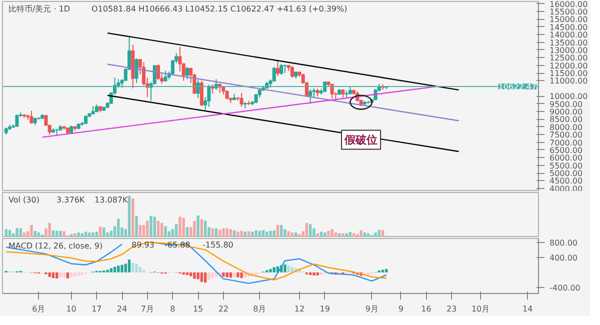  Describe the element at coordinates (564, 243) in the screenshot. I see `y-tick-label: 800.00` at that location.